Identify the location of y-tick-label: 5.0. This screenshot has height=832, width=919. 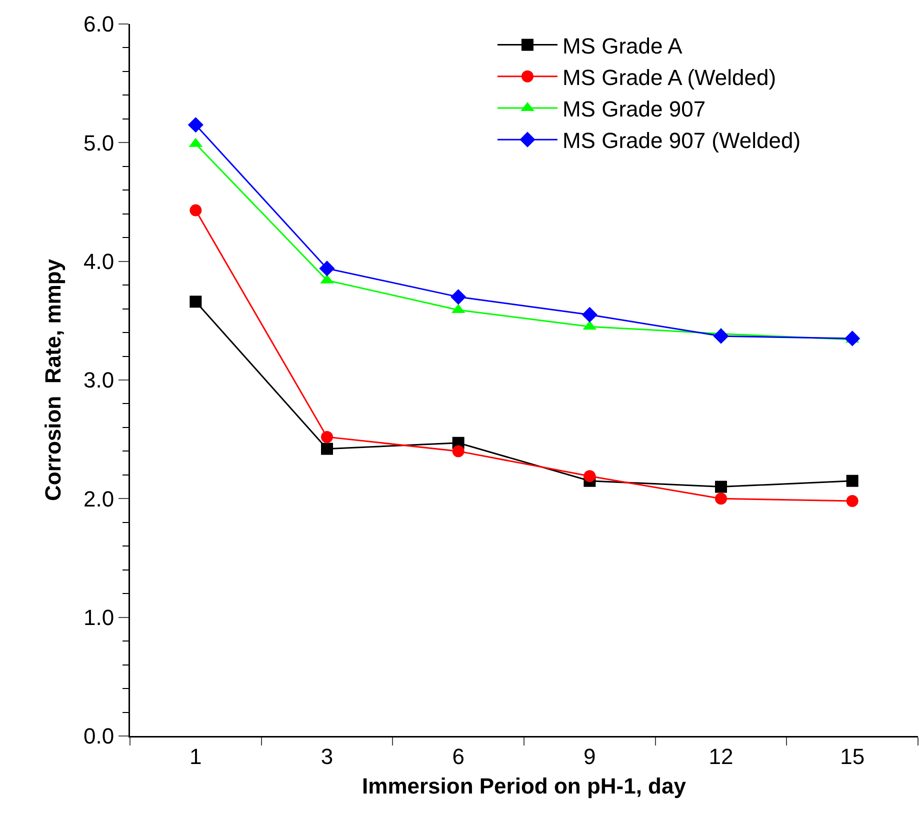
(99, 143).